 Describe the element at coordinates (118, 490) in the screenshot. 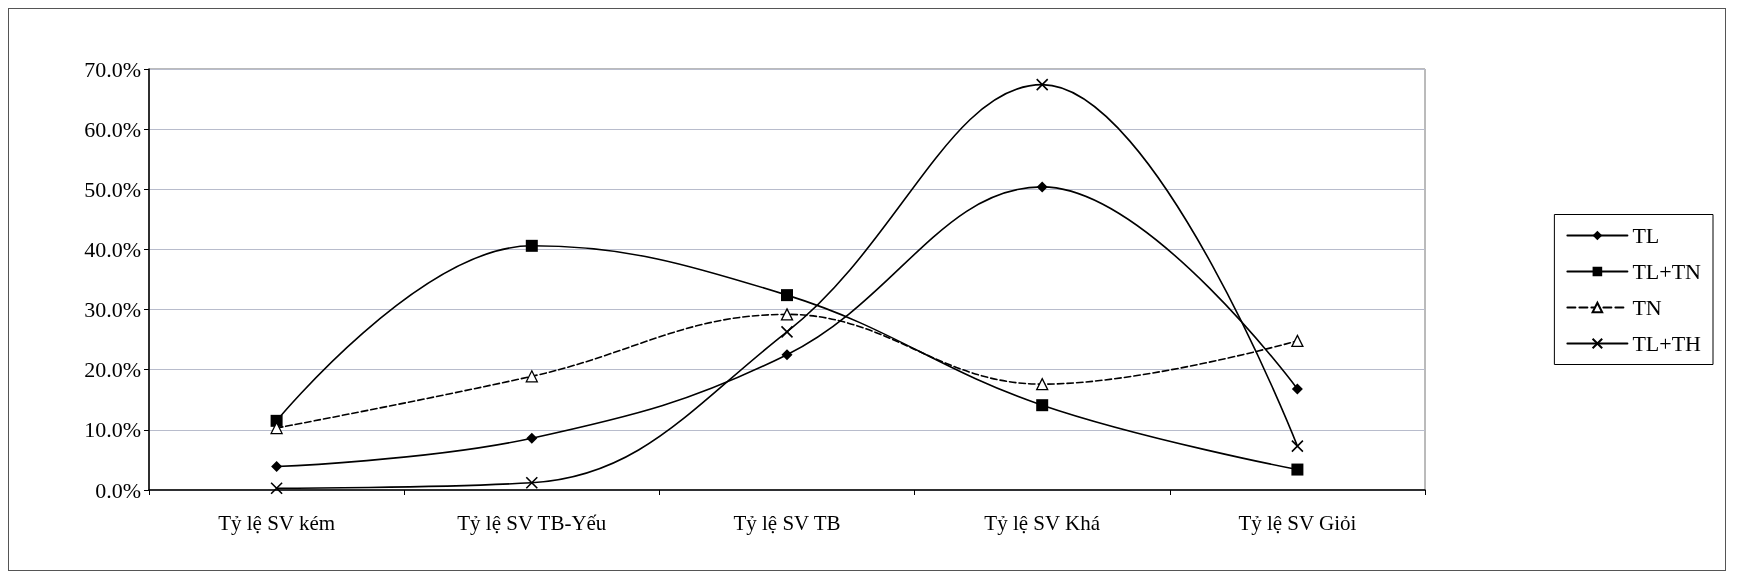

I see `y-tick-label: 0.0%` at that location.